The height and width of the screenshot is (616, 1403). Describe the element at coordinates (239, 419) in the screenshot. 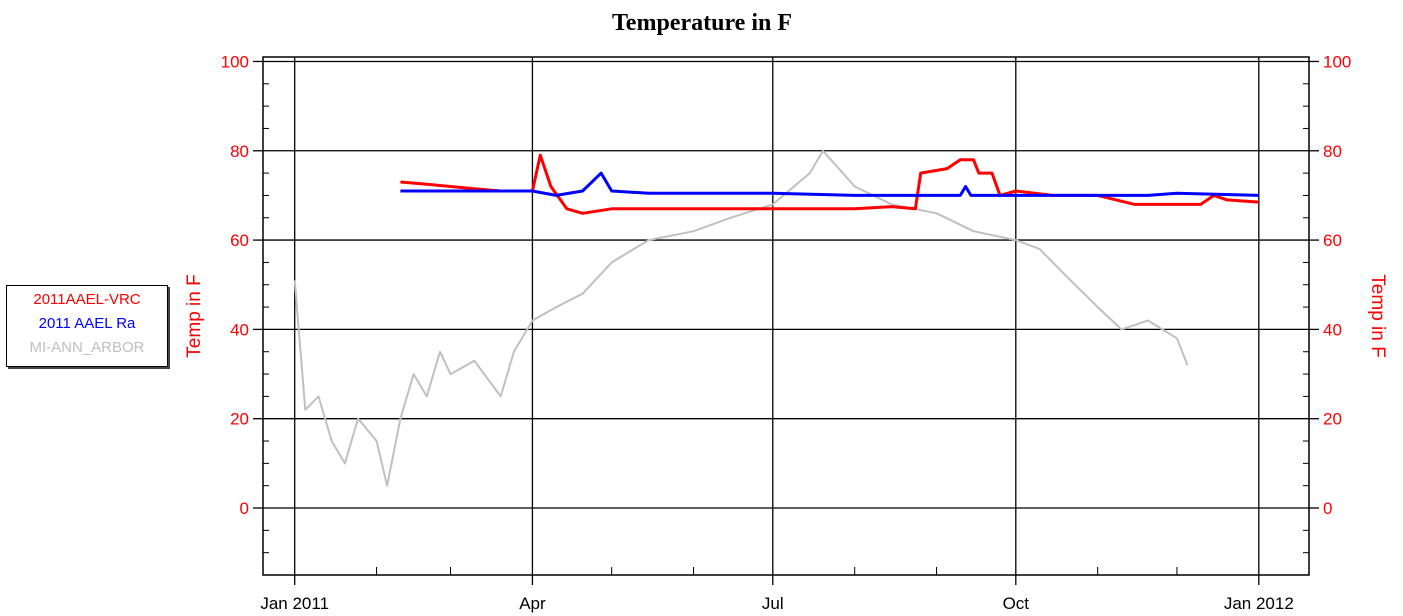

I see `y-tick-label-left: 20` at that location.